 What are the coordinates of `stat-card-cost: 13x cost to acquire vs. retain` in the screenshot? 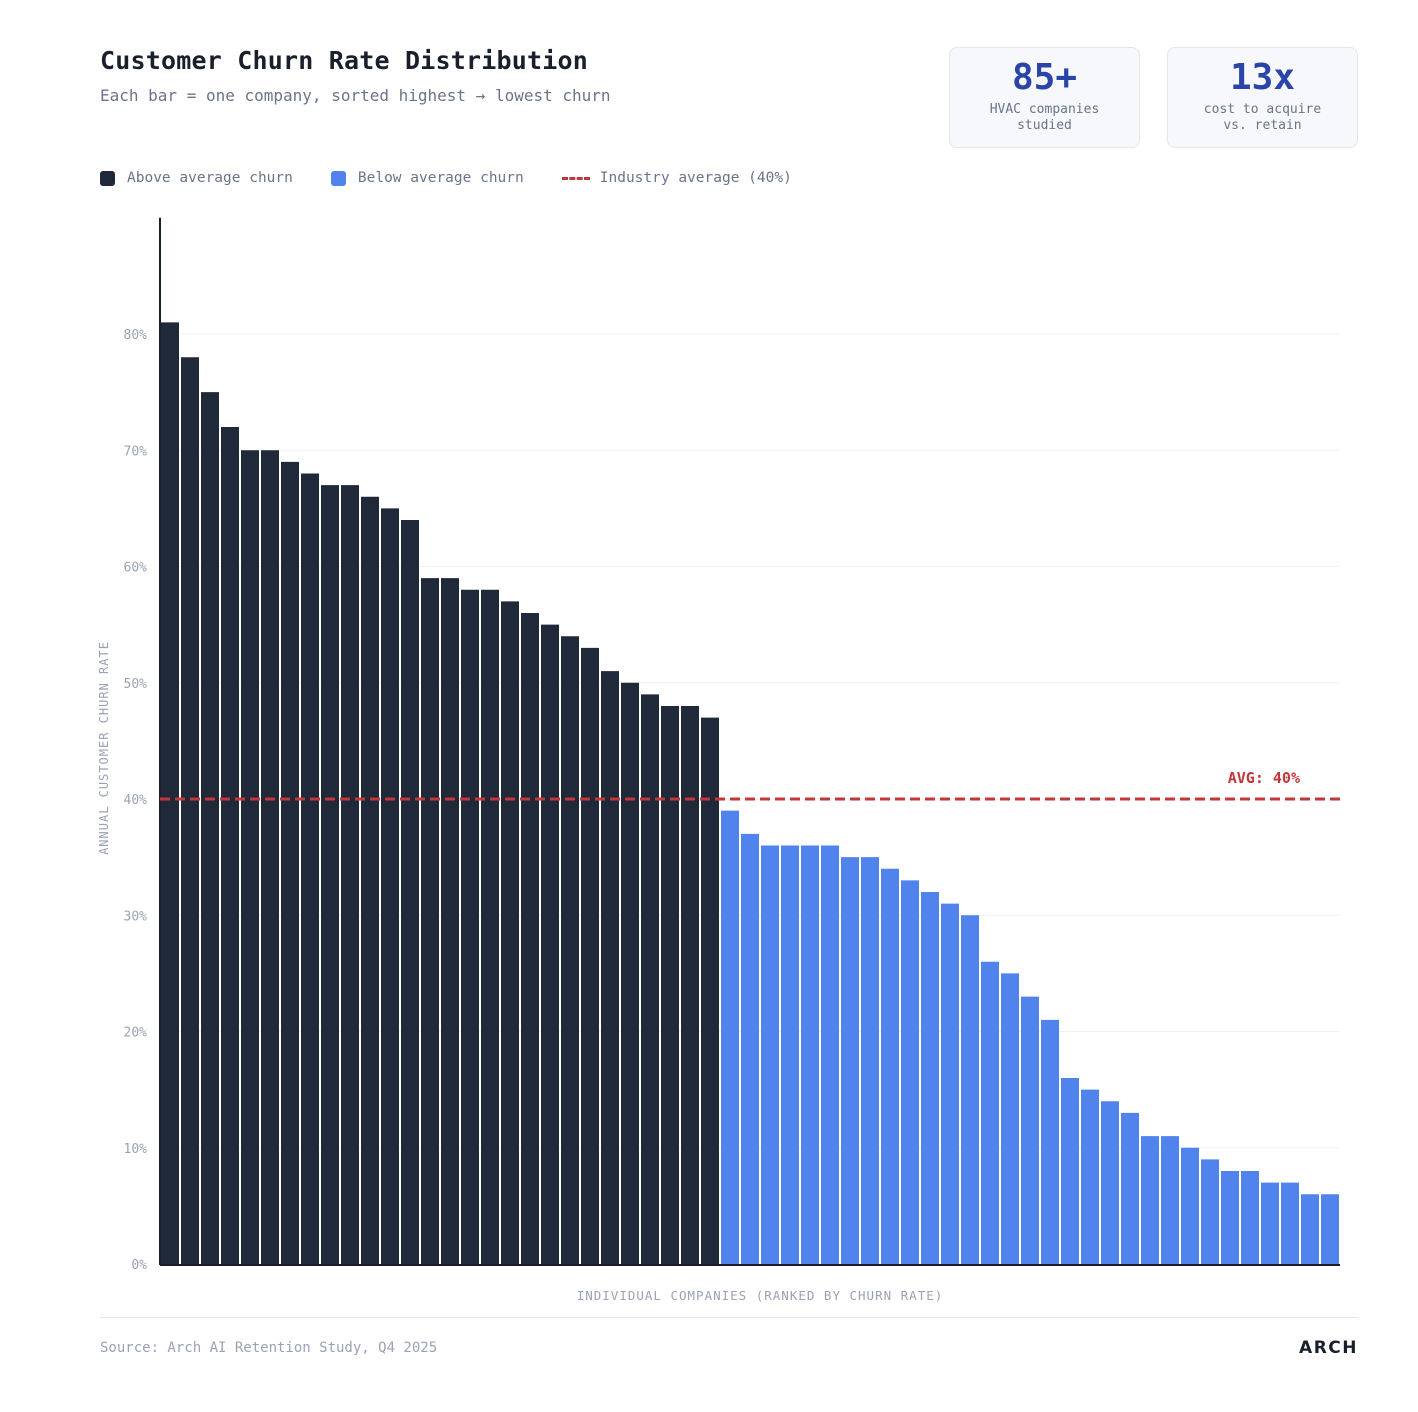 It's located at (1262, 97).